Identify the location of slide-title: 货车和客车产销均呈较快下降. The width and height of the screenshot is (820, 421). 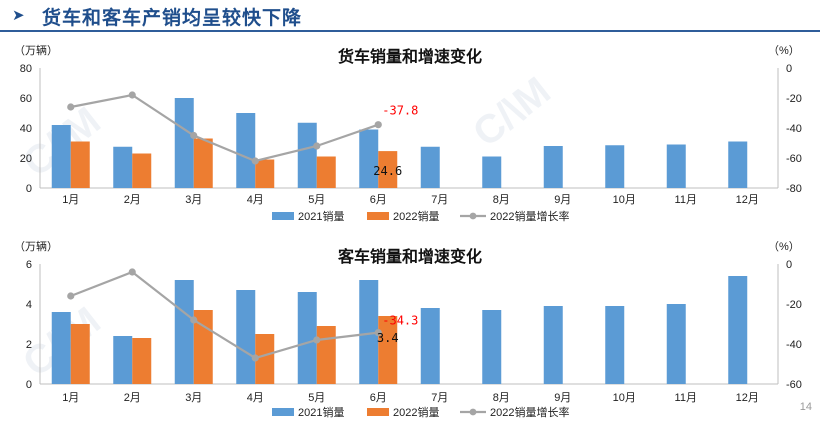
(172, 18).